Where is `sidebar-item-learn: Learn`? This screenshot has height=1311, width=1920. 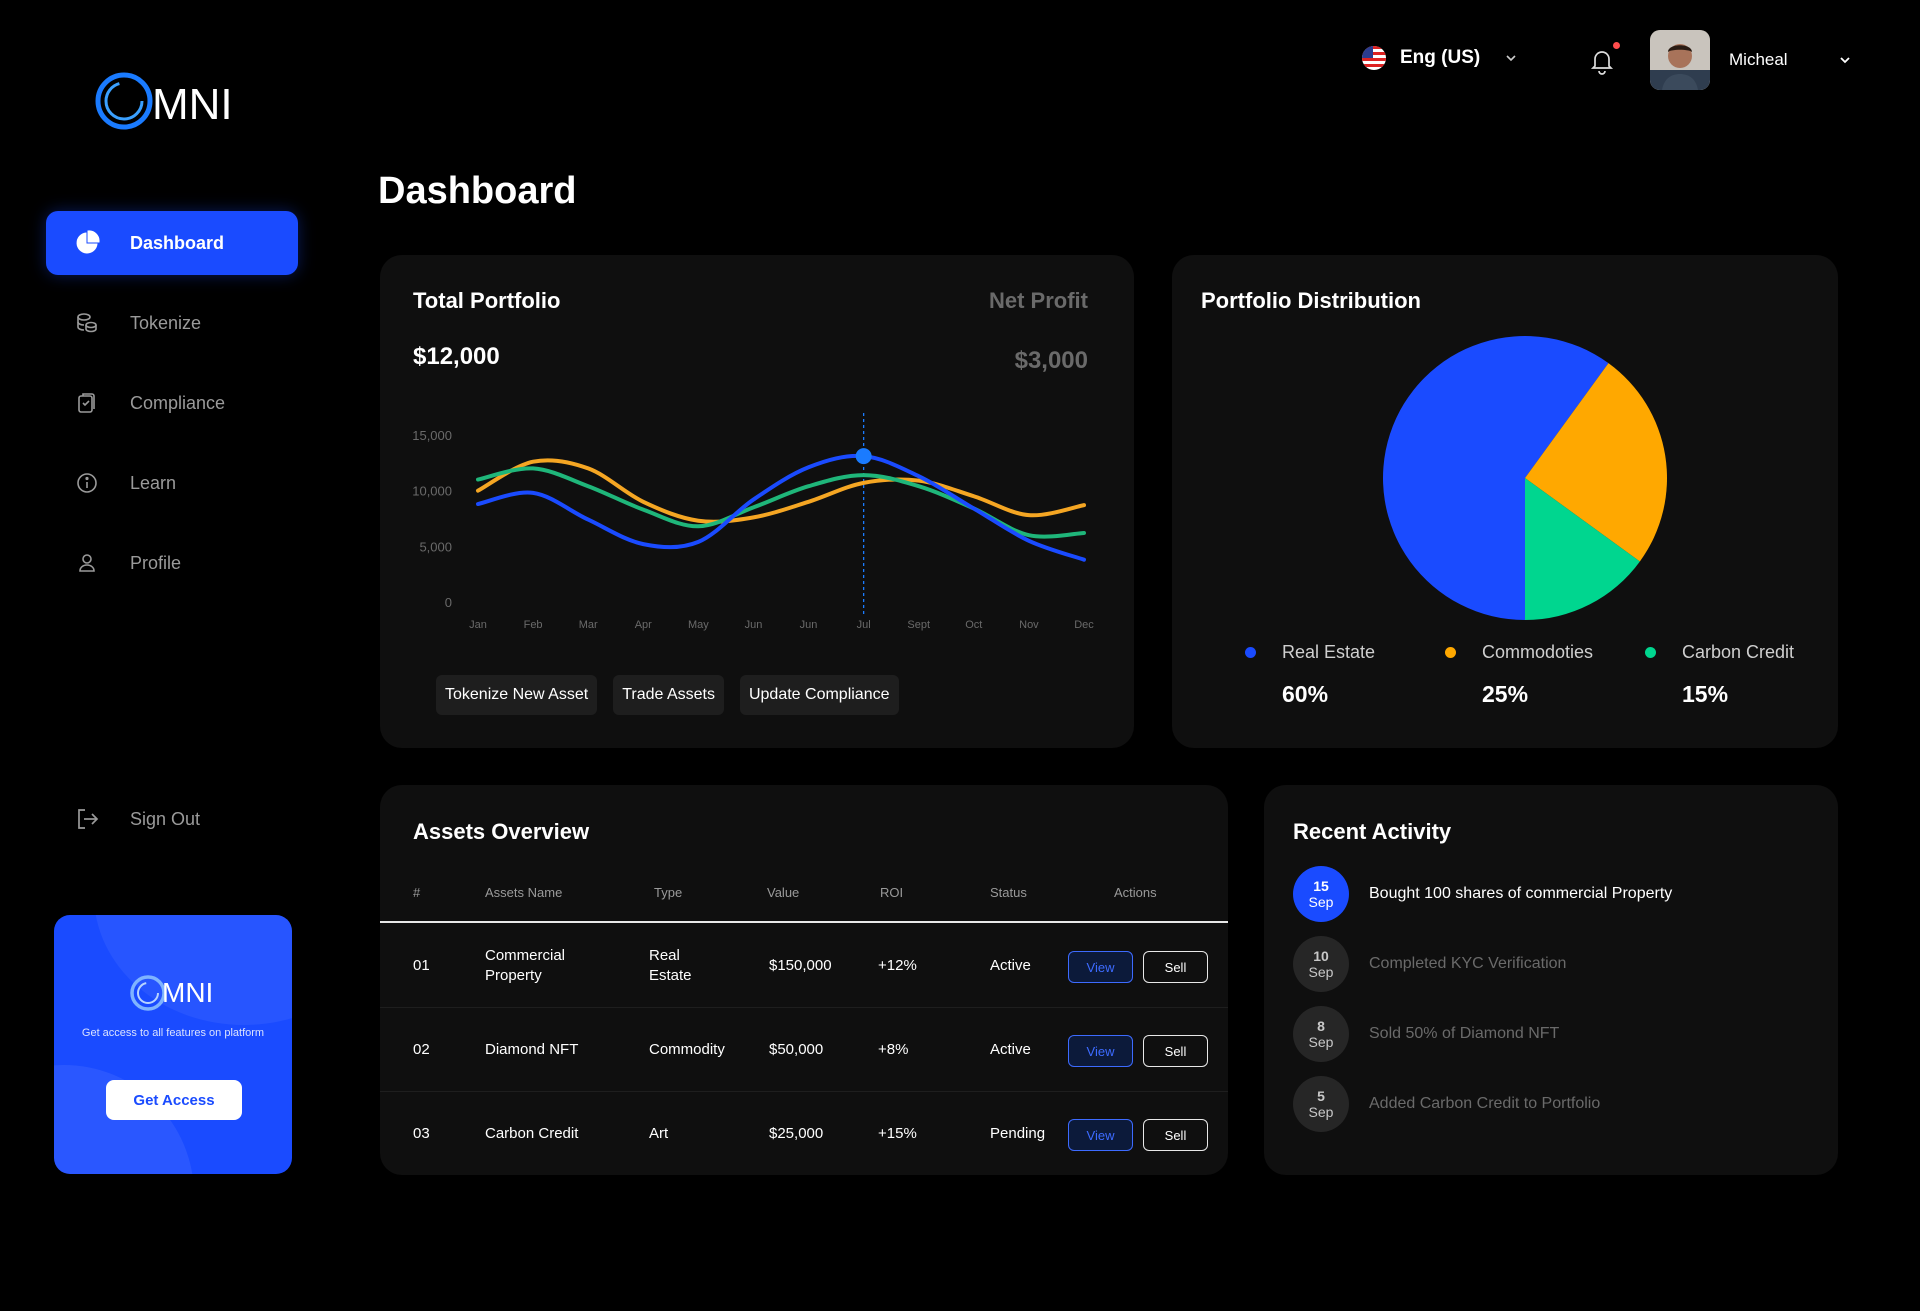
sidebar-item-learn: Learn is located at coordinates (172, 483).